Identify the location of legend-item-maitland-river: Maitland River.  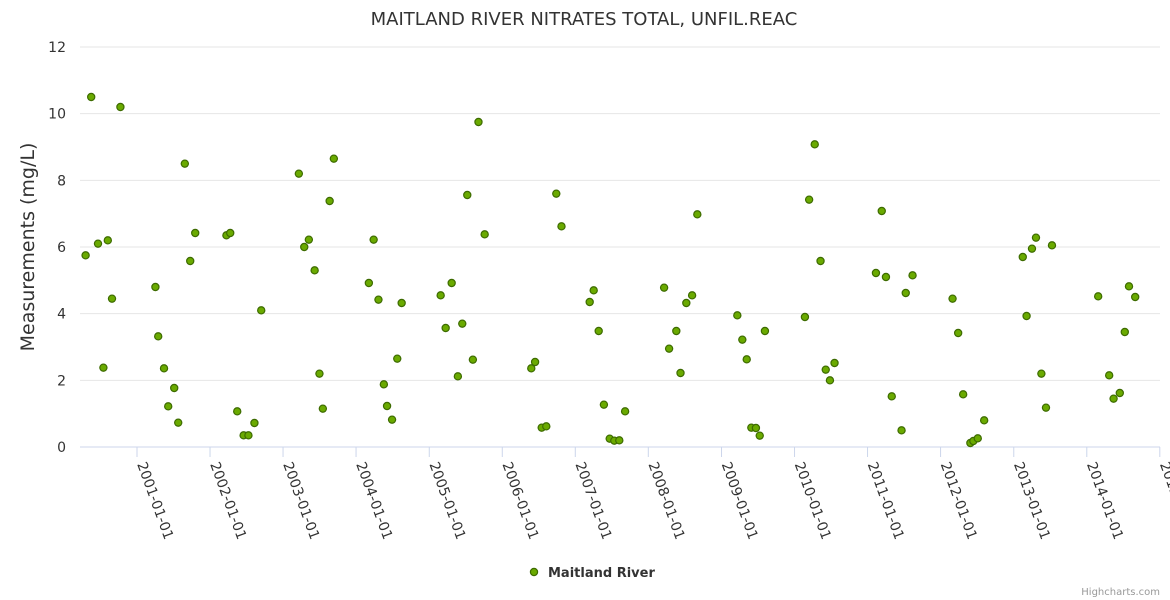
(601, 573).